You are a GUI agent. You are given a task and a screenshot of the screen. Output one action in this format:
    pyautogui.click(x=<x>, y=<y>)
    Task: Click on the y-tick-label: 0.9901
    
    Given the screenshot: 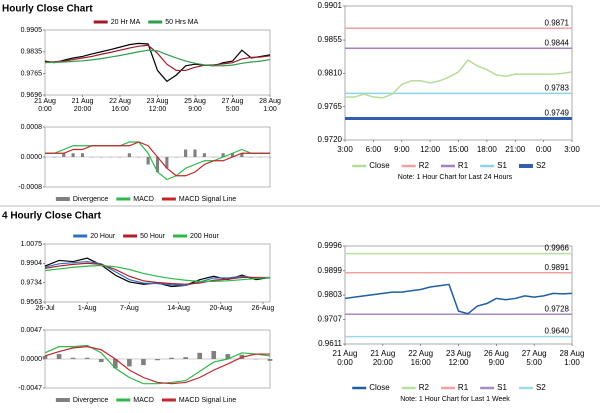 What is the action you would take?
    pyautogui.click(x=330, y=5)
    